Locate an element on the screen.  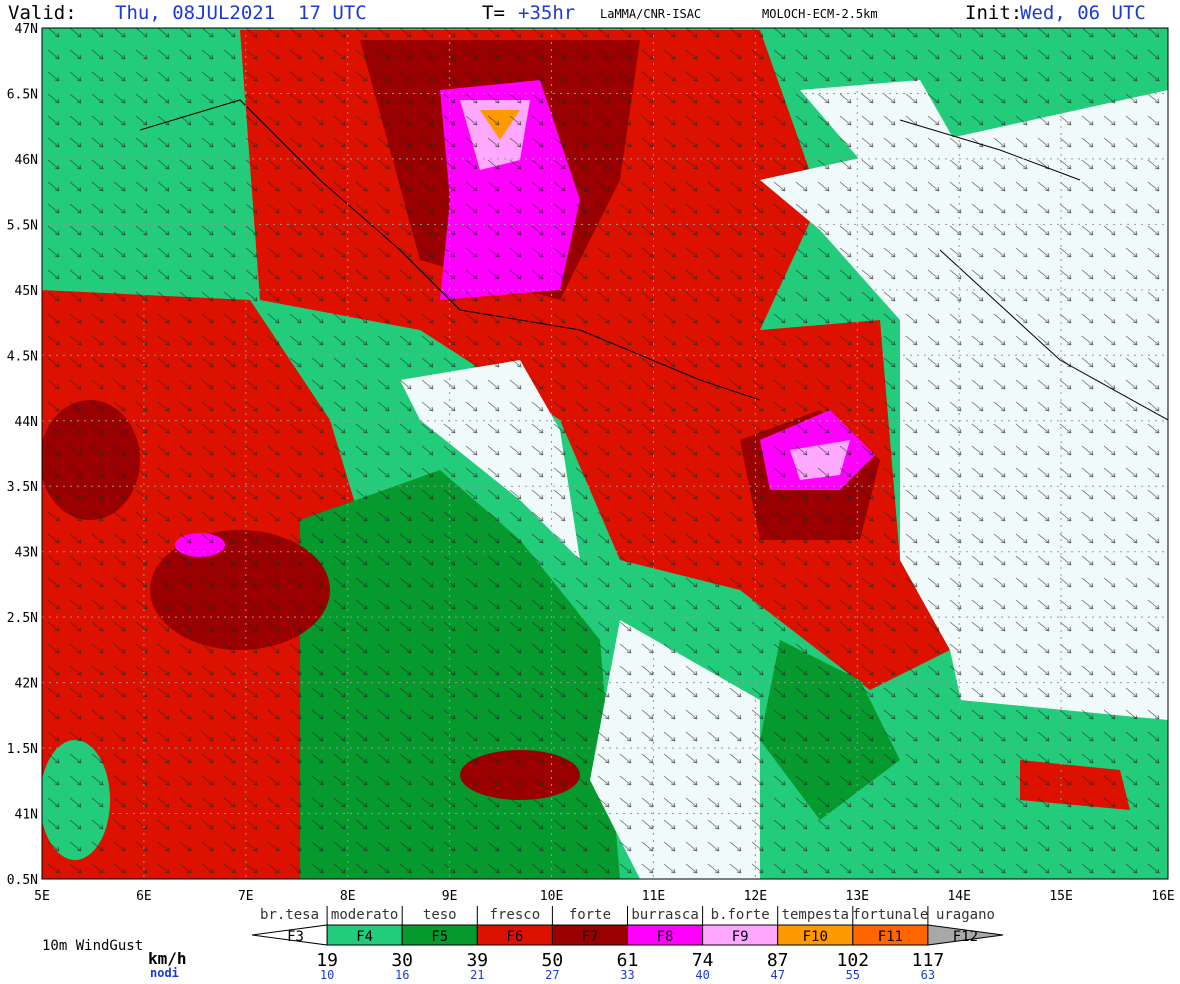
kmh-value: 74 is located at coordinates (703, 960).